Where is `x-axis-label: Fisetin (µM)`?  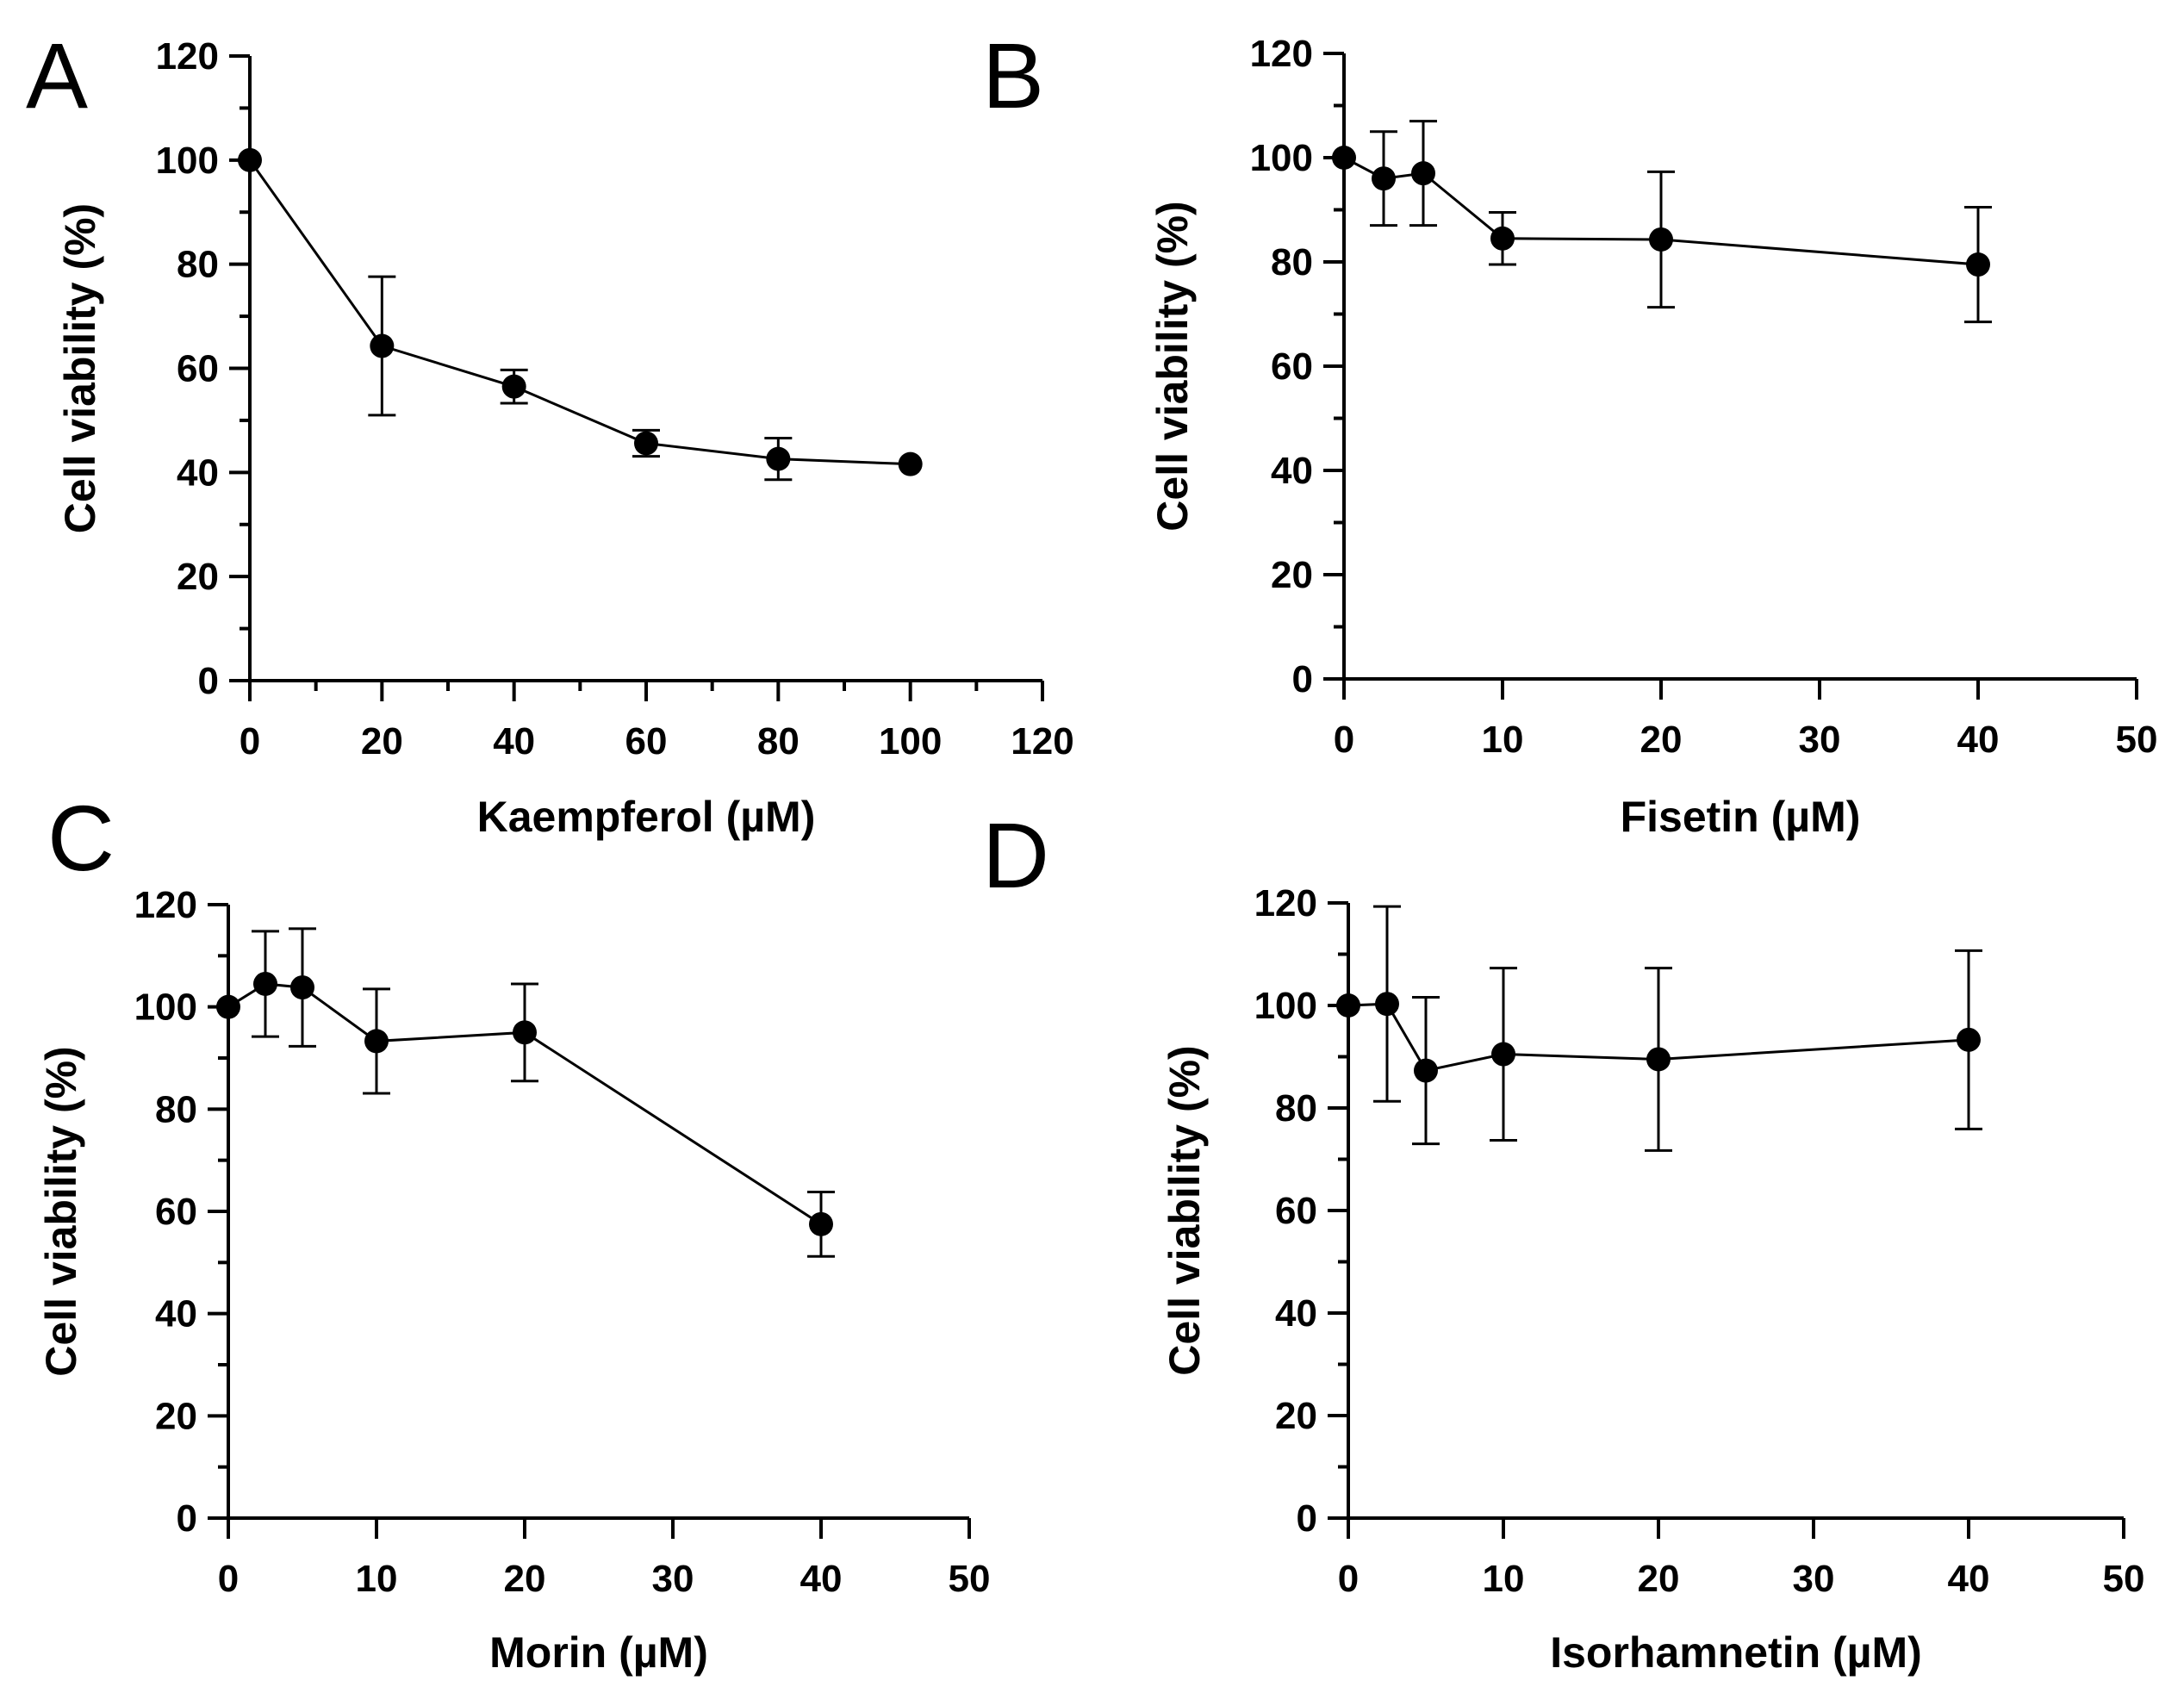
x-axis-label: Fisetin (µM) is located at coordinates (1741, 817).